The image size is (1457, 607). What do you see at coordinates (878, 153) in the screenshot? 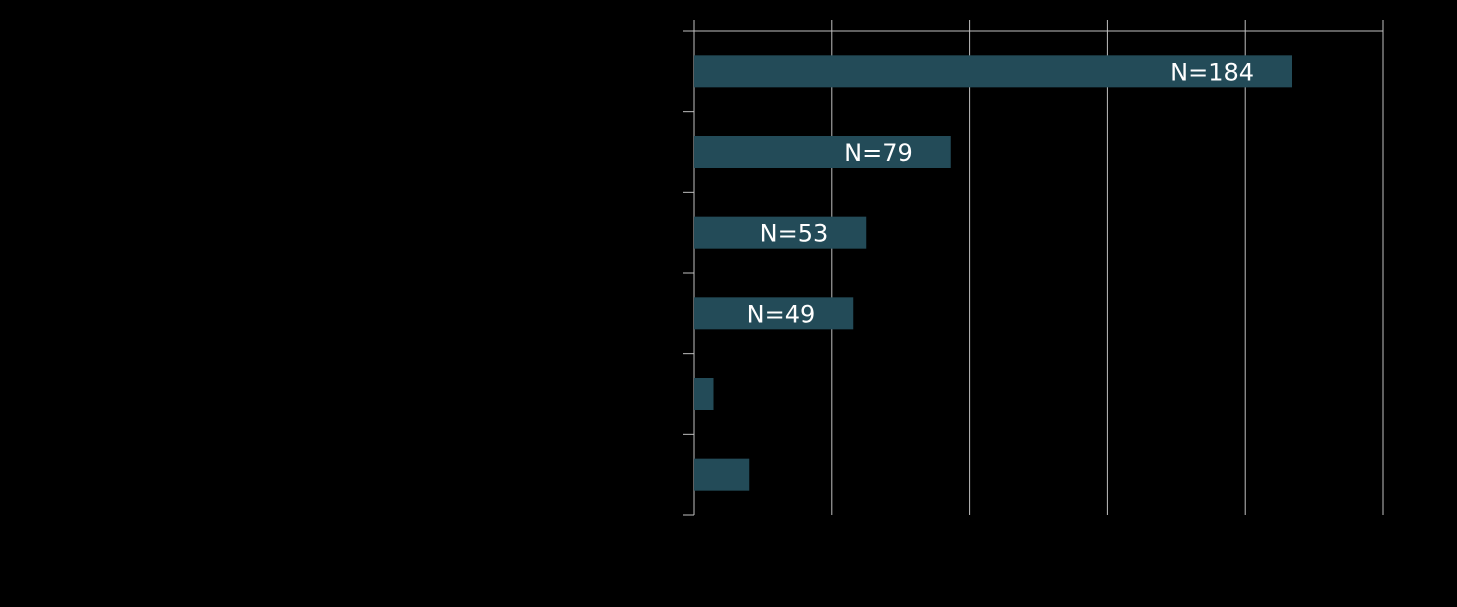
I see `bar-value-label: N=79` at bounding box center [878, 153].